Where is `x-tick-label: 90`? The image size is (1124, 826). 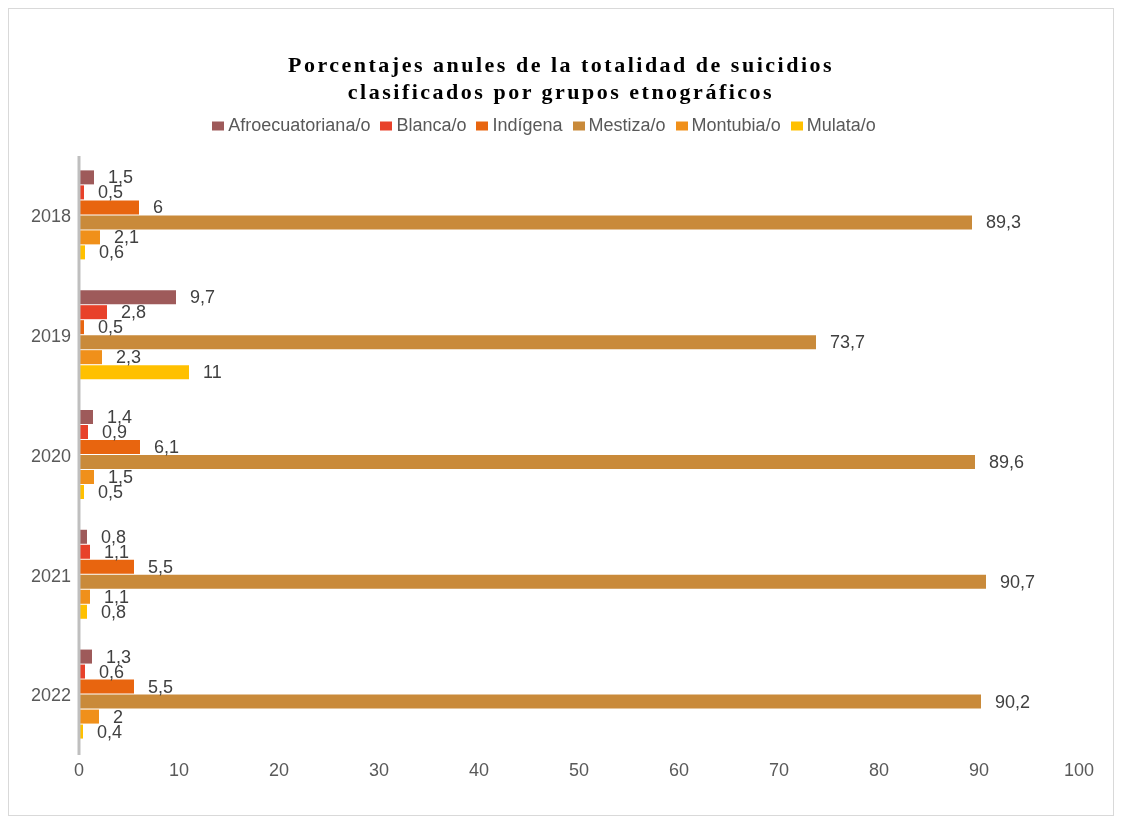 x-tick-label: 90 is located at coordinates (979, 769).